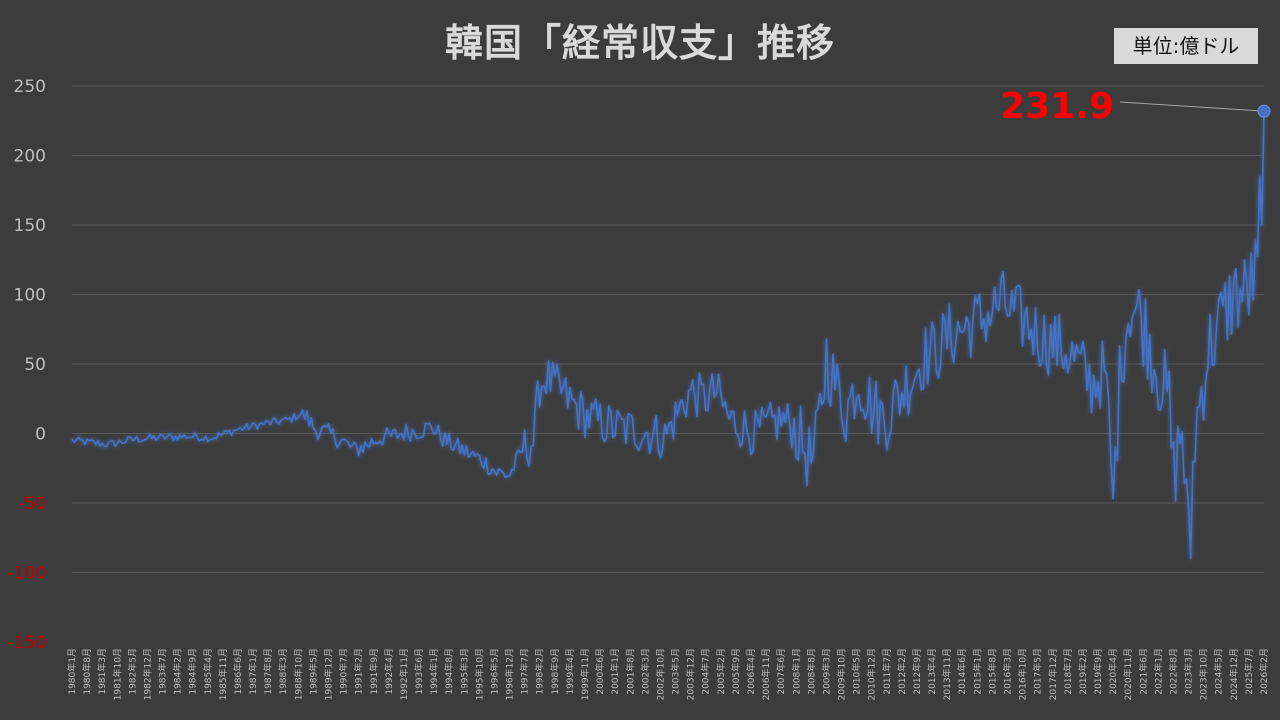 The height and width of the screenshot is (720, 1280). Describe the element at coordinates (585, 674) in the screenshot. I see `x-tick-label: 1999年11月` at that location.